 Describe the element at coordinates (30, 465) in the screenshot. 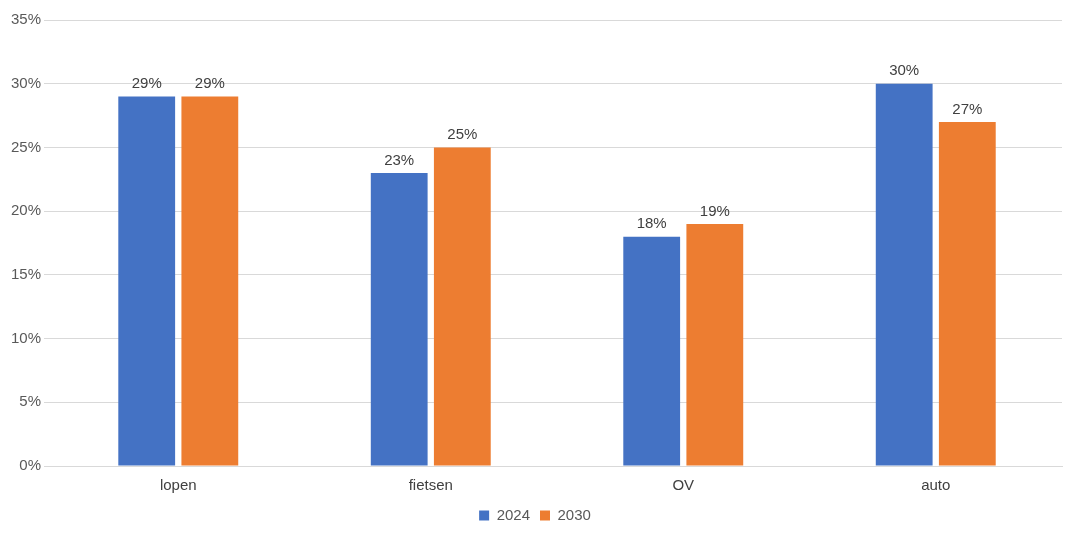

I see `y-tick-label: 0%` at that location.